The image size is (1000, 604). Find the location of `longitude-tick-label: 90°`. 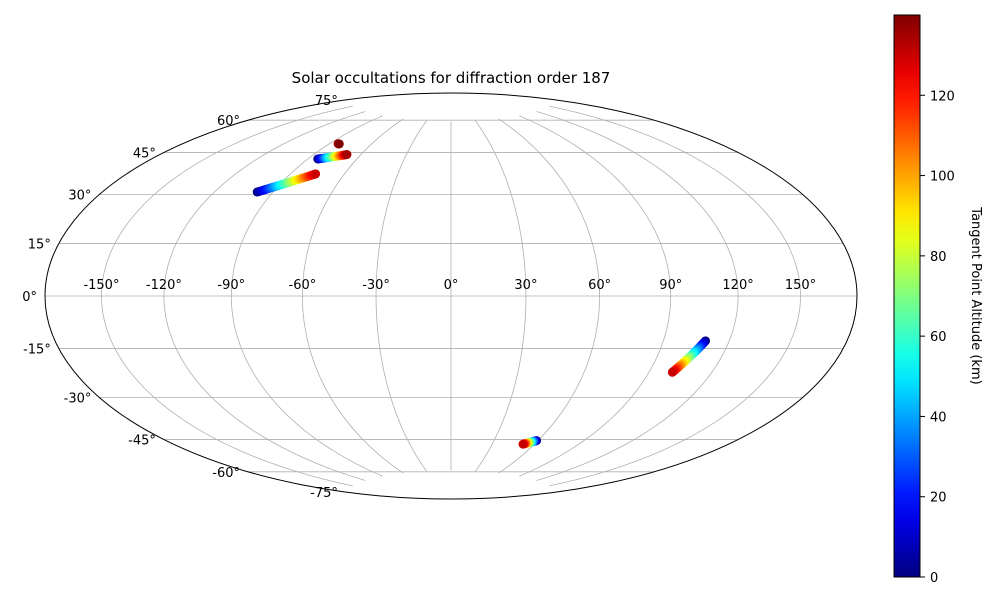

longitude-tick-label: 90° is located at coordinates (670, 285).